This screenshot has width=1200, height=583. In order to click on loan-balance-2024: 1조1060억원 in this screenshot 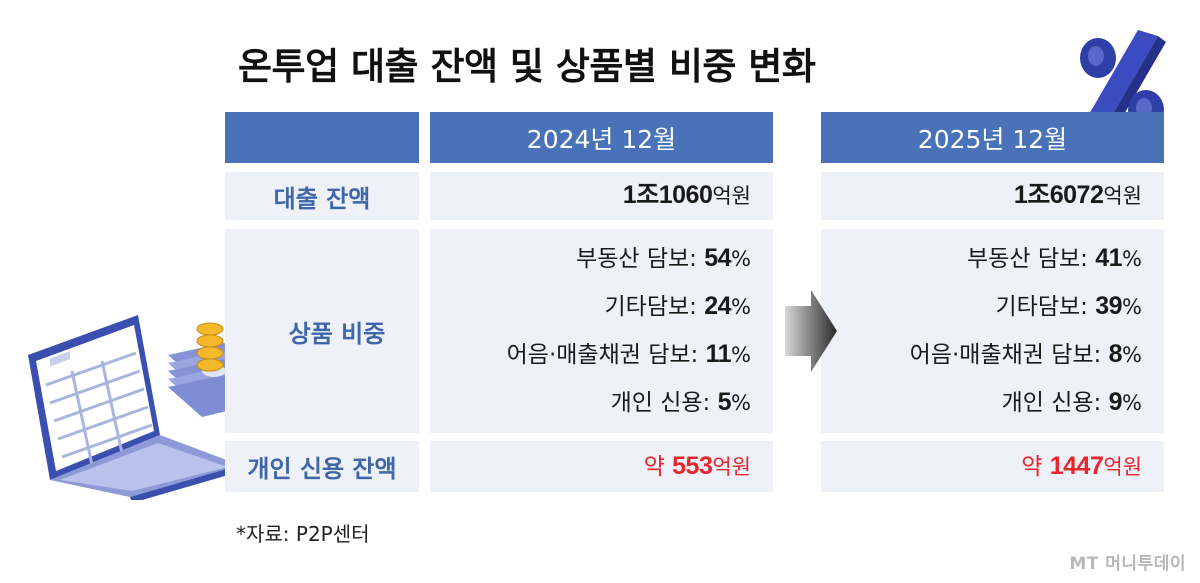, I will do `click(601, 196)`.